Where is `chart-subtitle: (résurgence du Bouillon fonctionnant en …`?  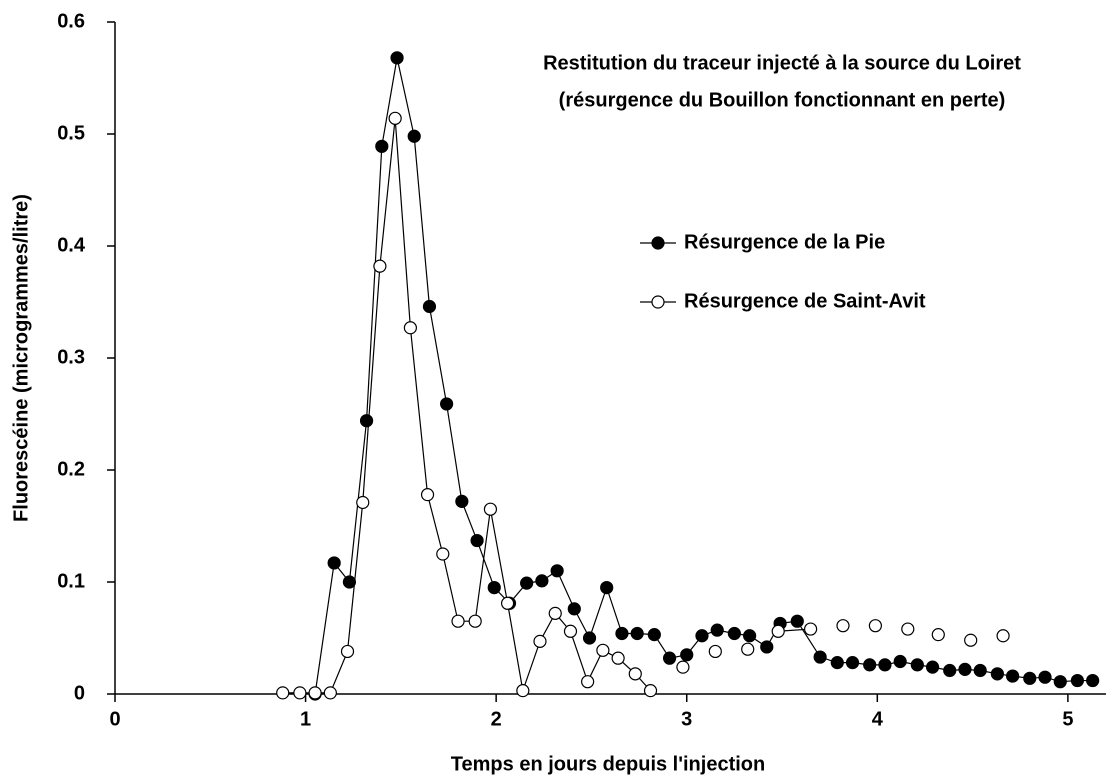
chart-subtitle: (résurgence du Bouillon fonctionnant en … is located at coordinates (782, 100).